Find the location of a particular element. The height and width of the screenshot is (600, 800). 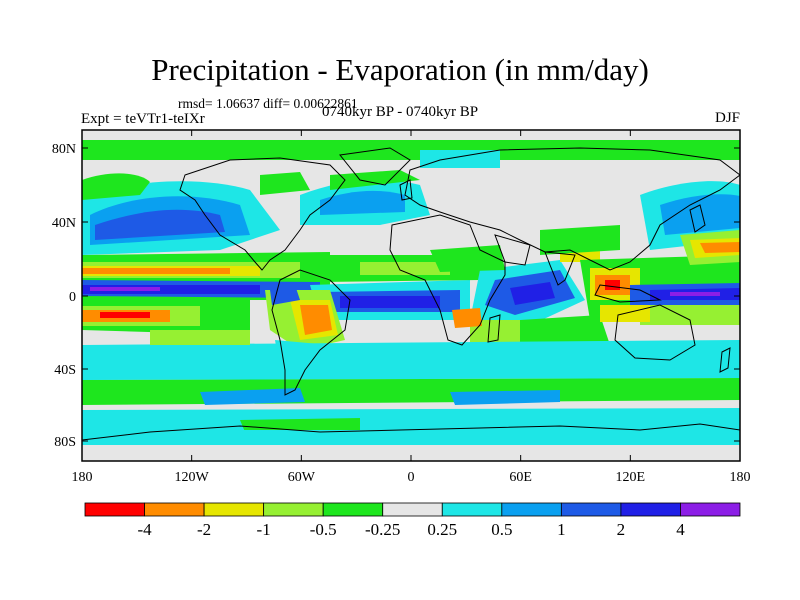

colorbar-label: 0.25 is located at coordinates (442, 529).